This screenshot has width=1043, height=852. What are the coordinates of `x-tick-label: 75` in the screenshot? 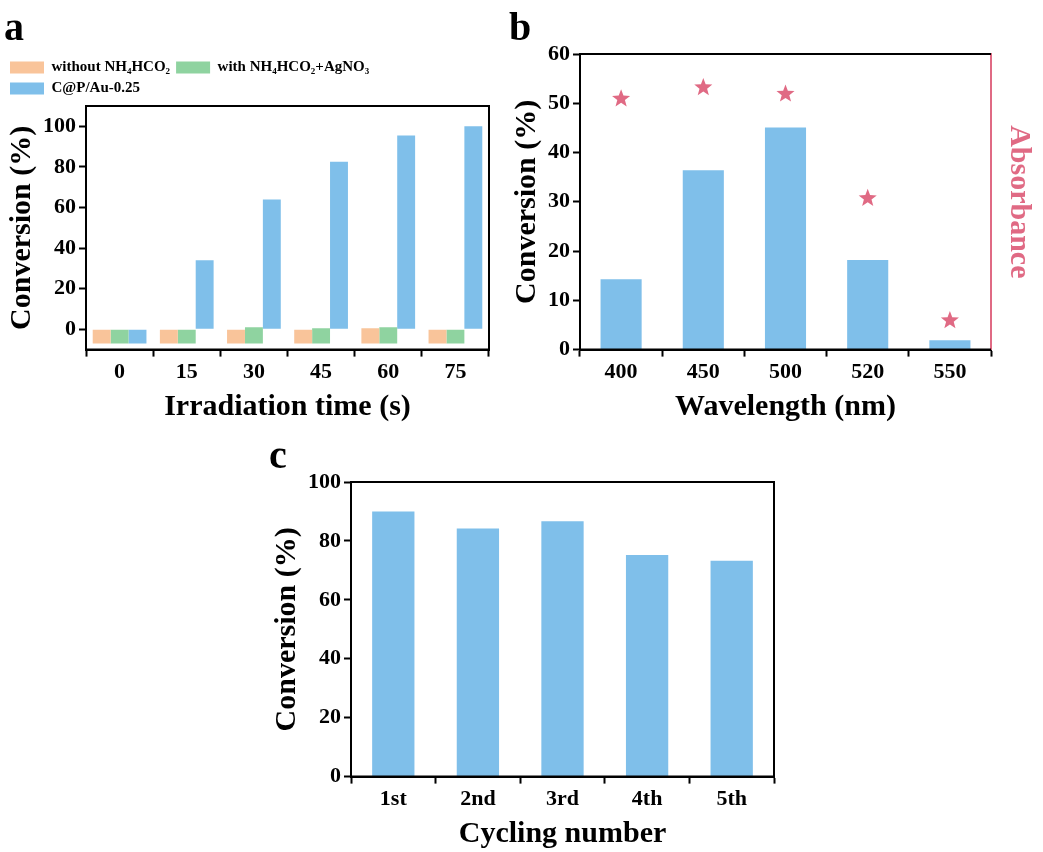 It's located at (455, 371).